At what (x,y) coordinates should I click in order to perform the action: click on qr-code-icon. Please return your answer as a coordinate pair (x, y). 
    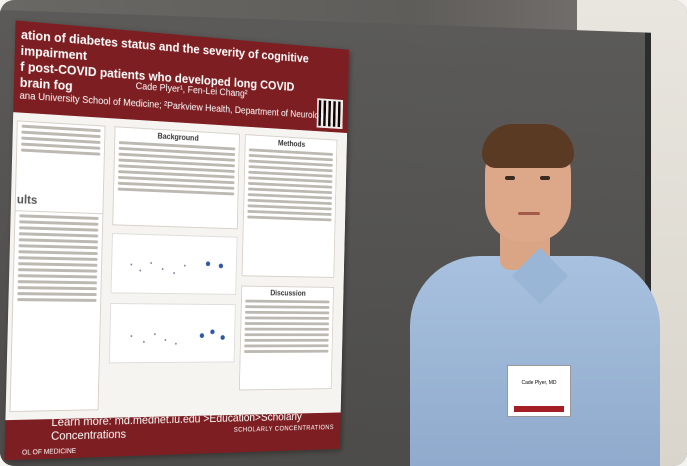
    Looking at the image, I should click on (330, 114).